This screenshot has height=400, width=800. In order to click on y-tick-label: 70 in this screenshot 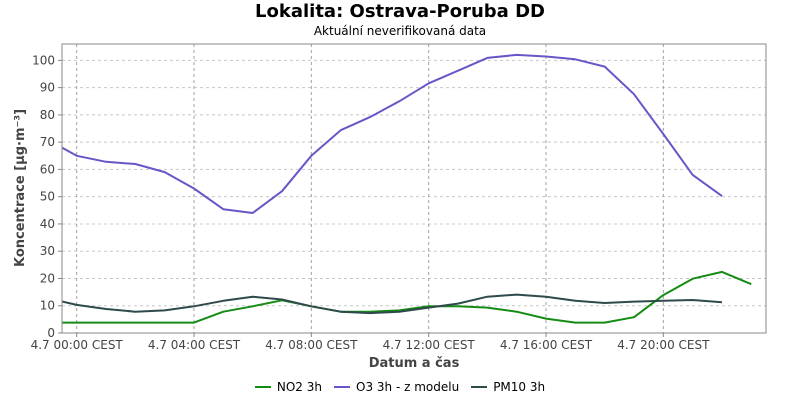, I will do `click(47, 142)`.